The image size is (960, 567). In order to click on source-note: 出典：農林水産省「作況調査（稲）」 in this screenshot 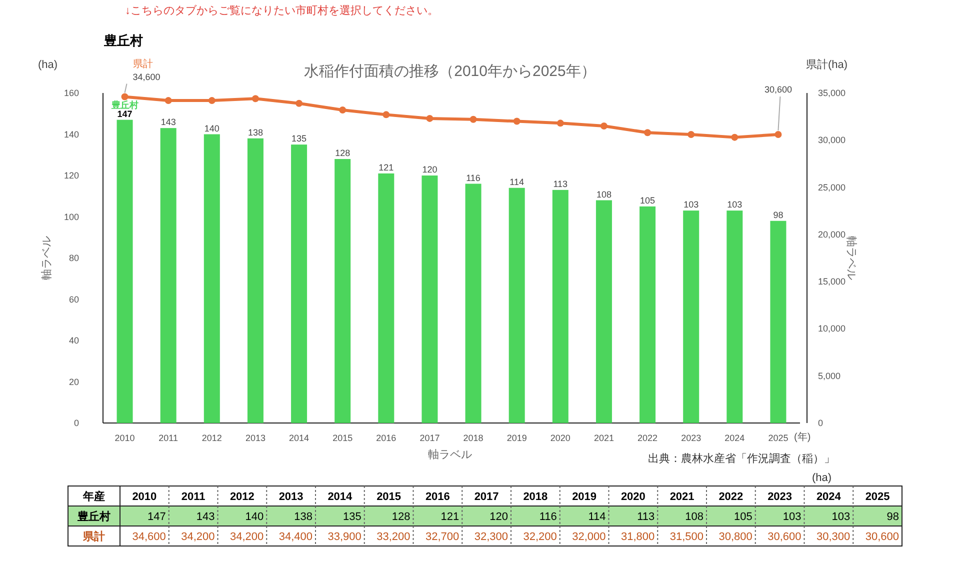, I will do `click(741, 458)`.